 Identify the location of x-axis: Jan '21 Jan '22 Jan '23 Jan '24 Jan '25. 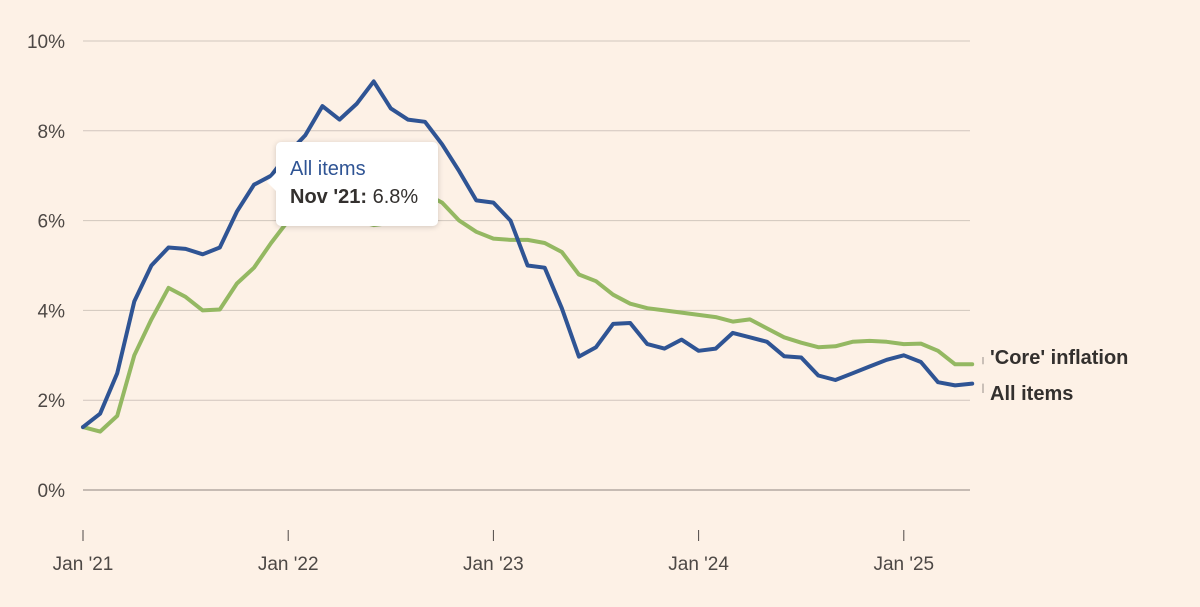
(493, 552).